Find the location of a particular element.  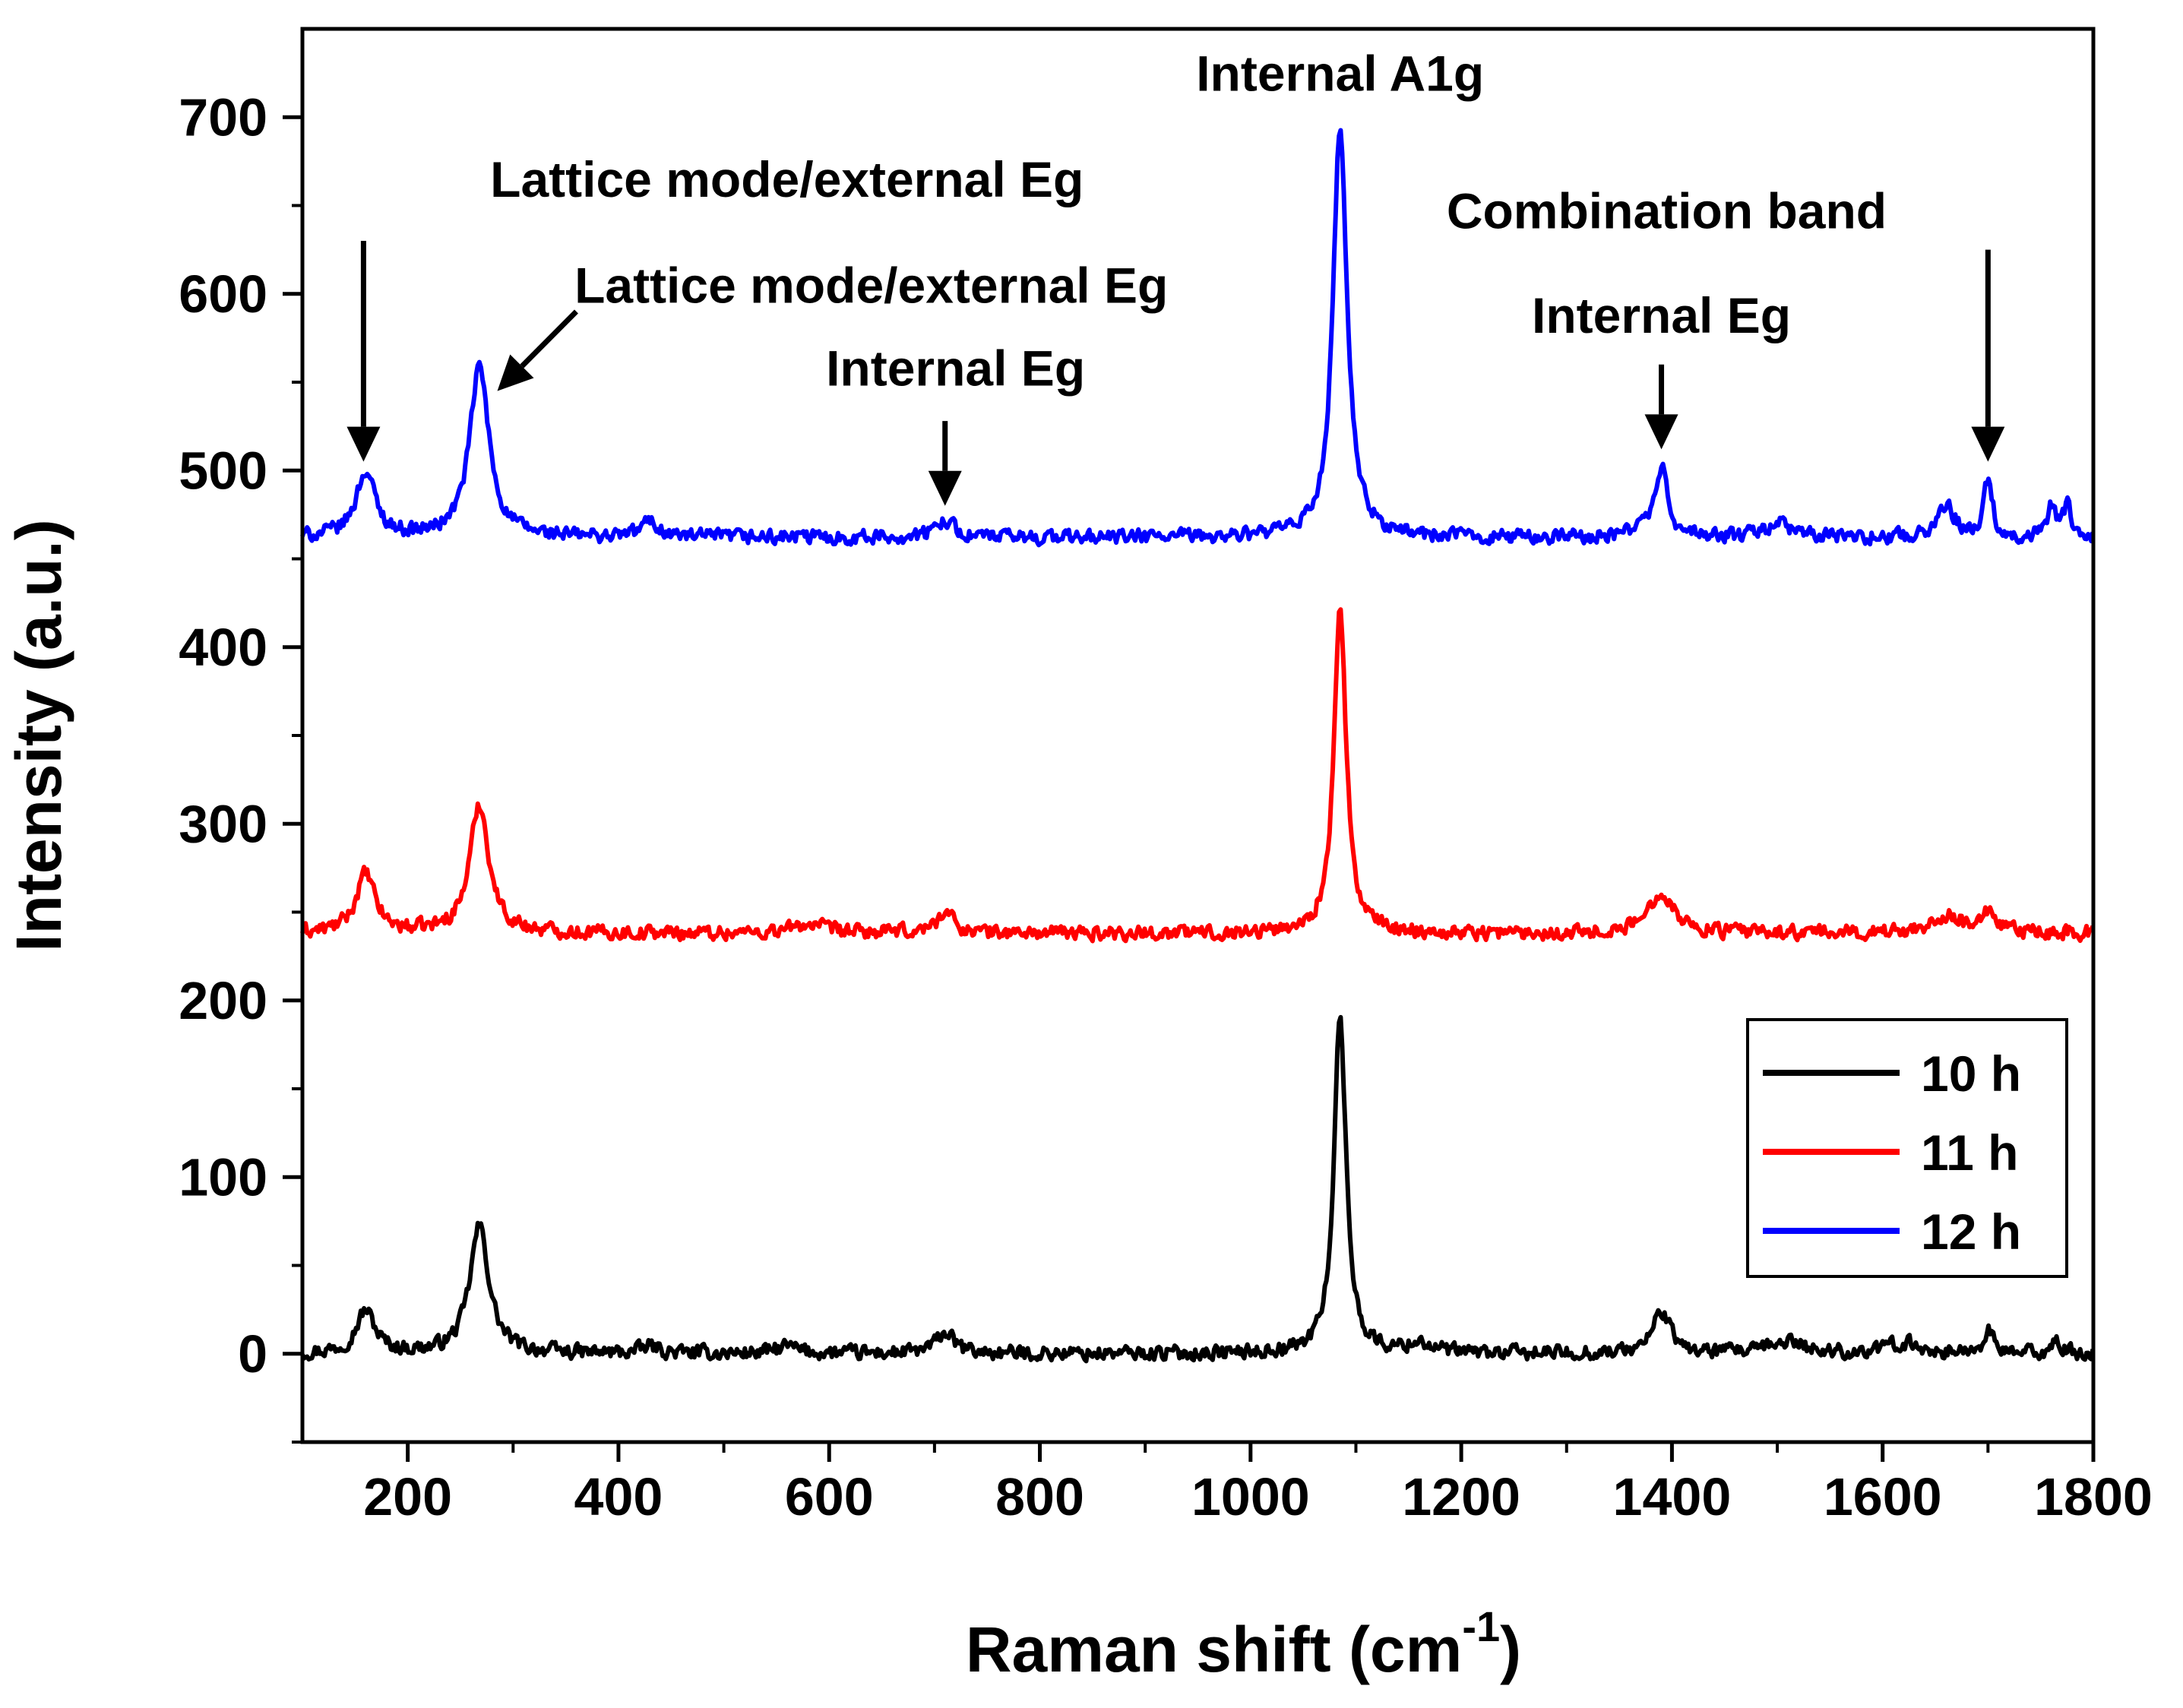

x-tick-label: 1800 is located at coordinates (2093, 1496).